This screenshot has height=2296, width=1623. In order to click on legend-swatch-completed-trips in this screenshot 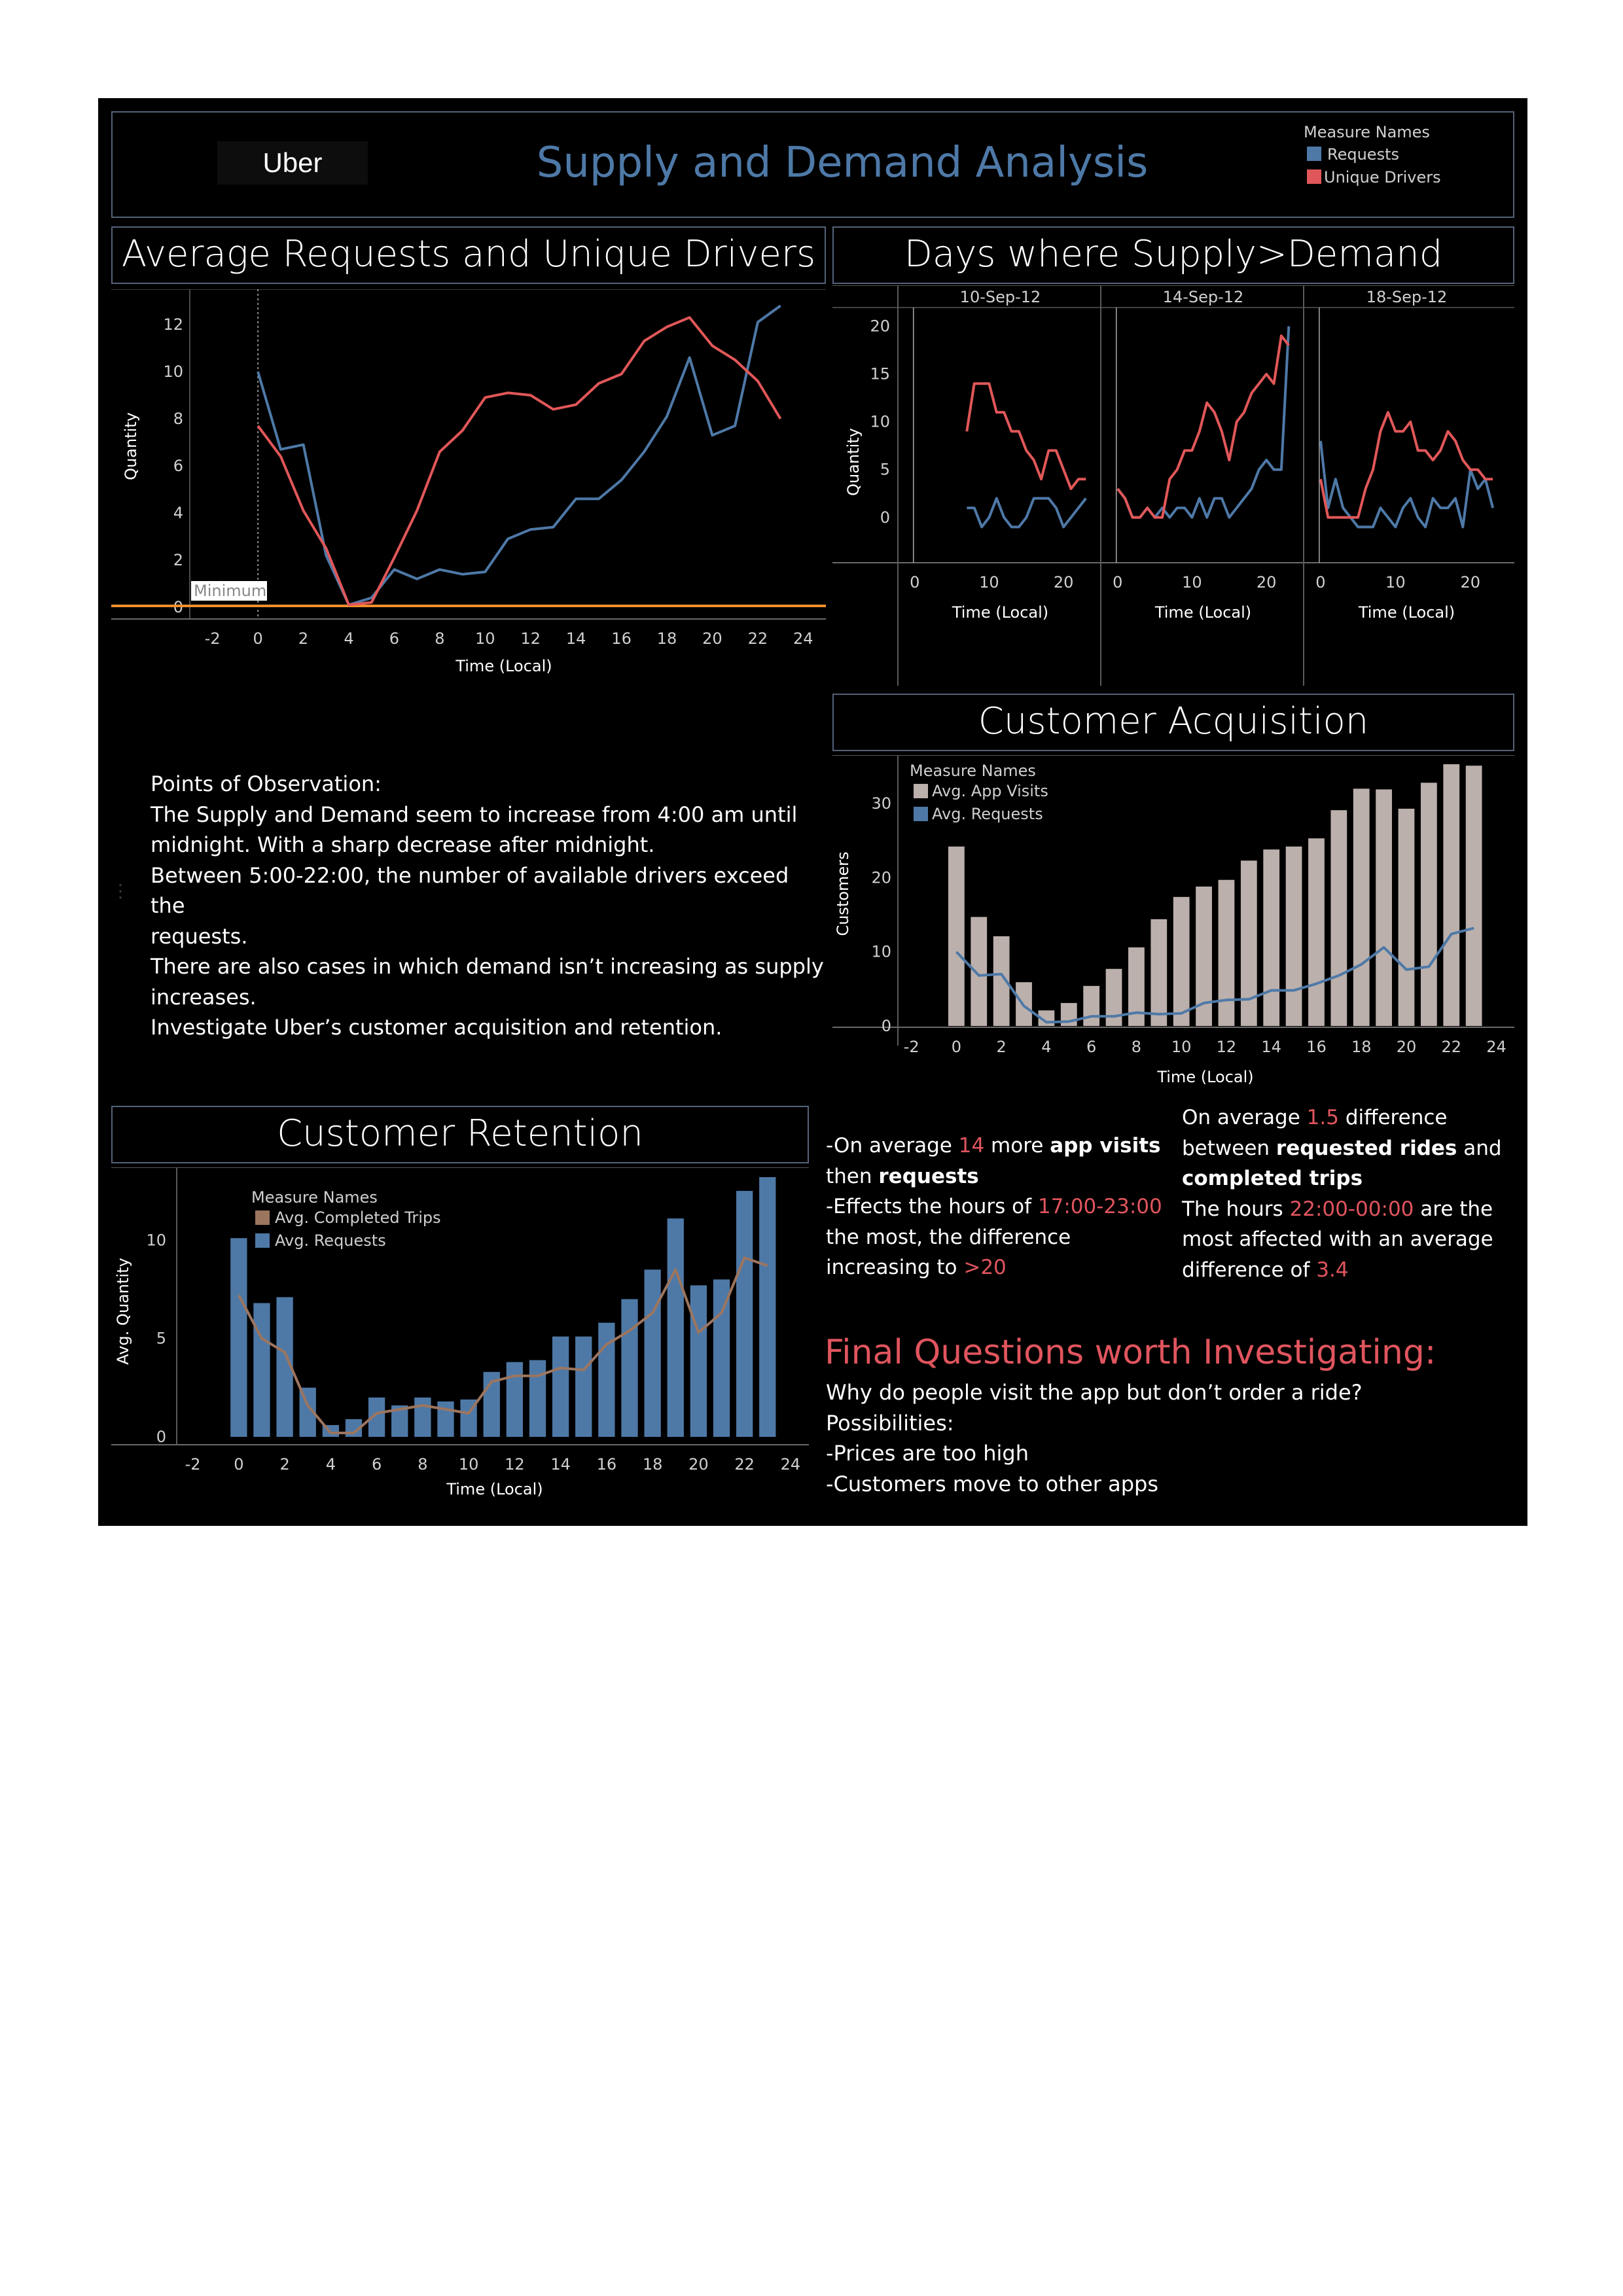, I will do `click(262, 1218)`.